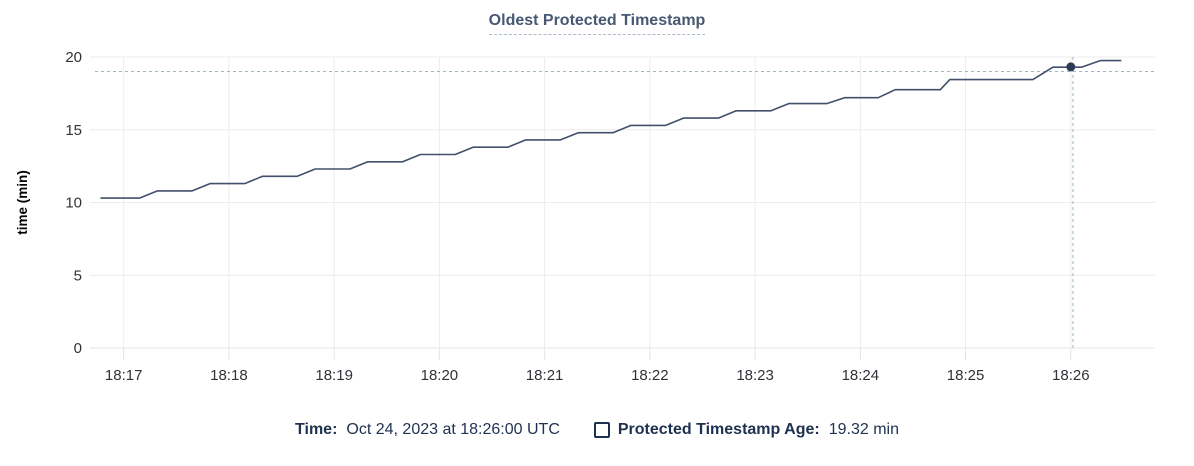  Describe the element at coordinates (1071, 67) in the screenshot. I see `hover-data-point` at that location.